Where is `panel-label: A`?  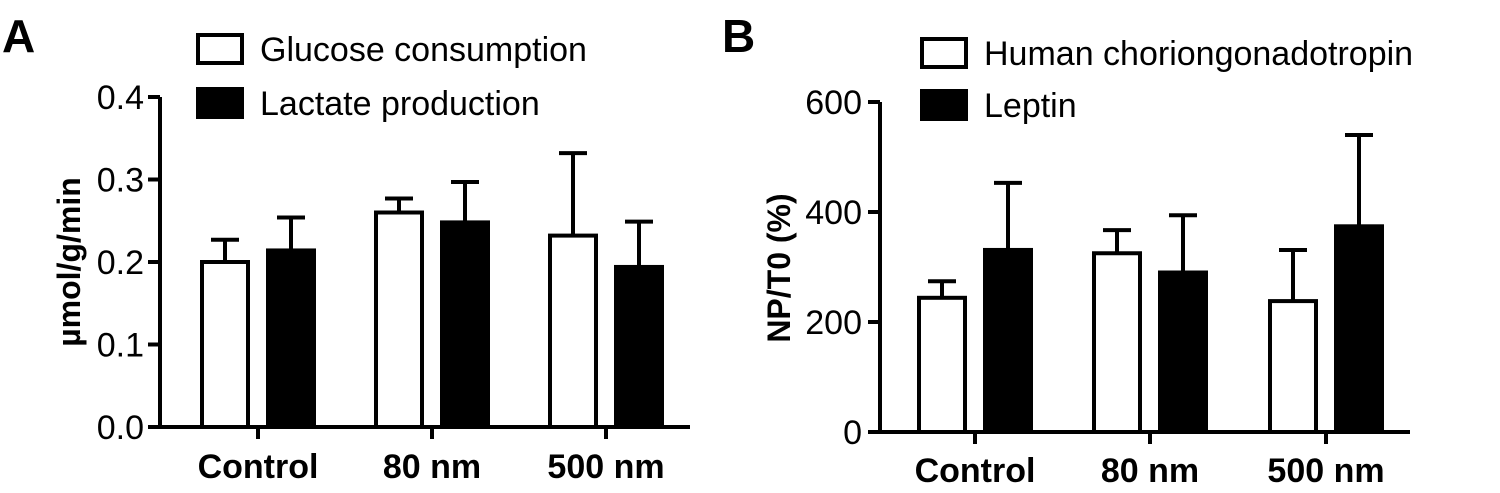 panel-label: A is located at coordinates (18, 36).